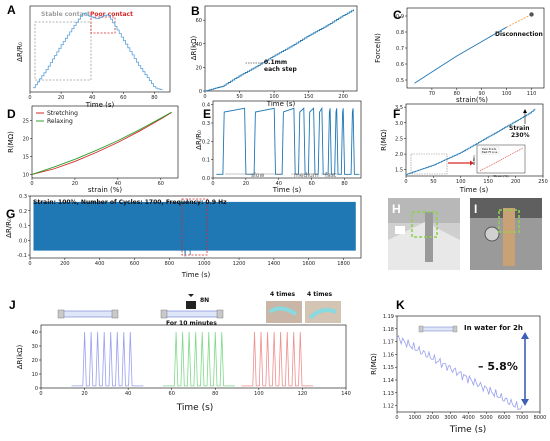  What do you see at coordinates (519, 20) in the screenshot?
I see `extrapolation-line` at bounding box center [519, 20].